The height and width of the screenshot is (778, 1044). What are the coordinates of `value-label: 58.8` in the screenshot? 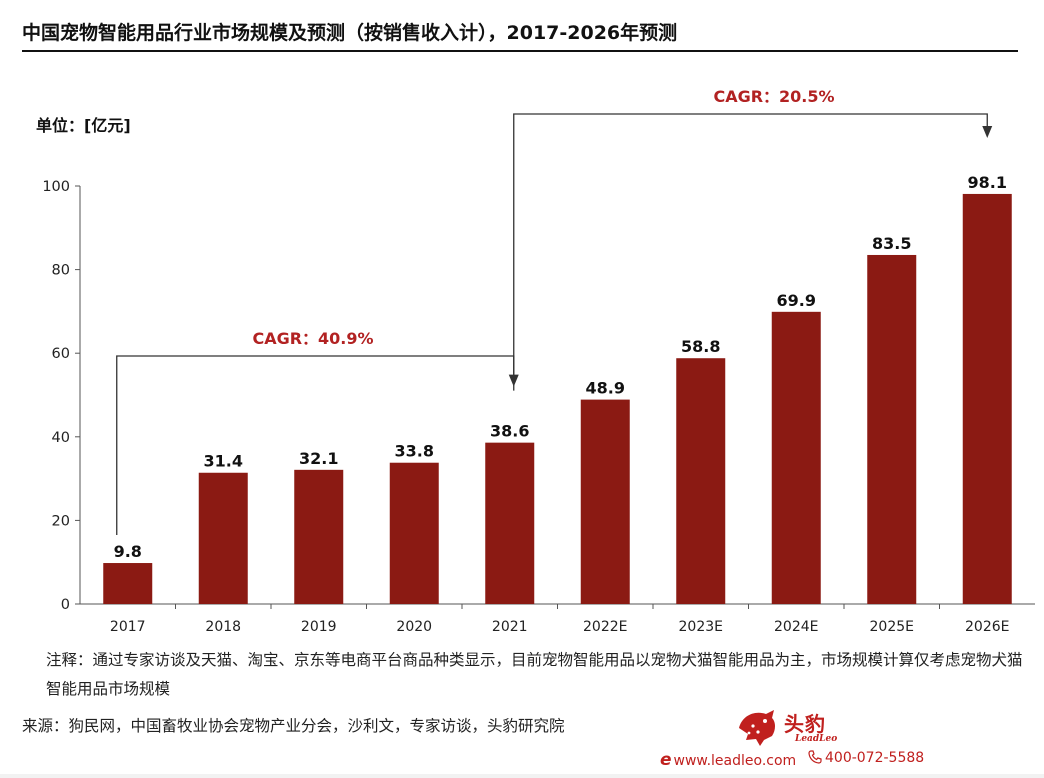 It's located at (700, 346).